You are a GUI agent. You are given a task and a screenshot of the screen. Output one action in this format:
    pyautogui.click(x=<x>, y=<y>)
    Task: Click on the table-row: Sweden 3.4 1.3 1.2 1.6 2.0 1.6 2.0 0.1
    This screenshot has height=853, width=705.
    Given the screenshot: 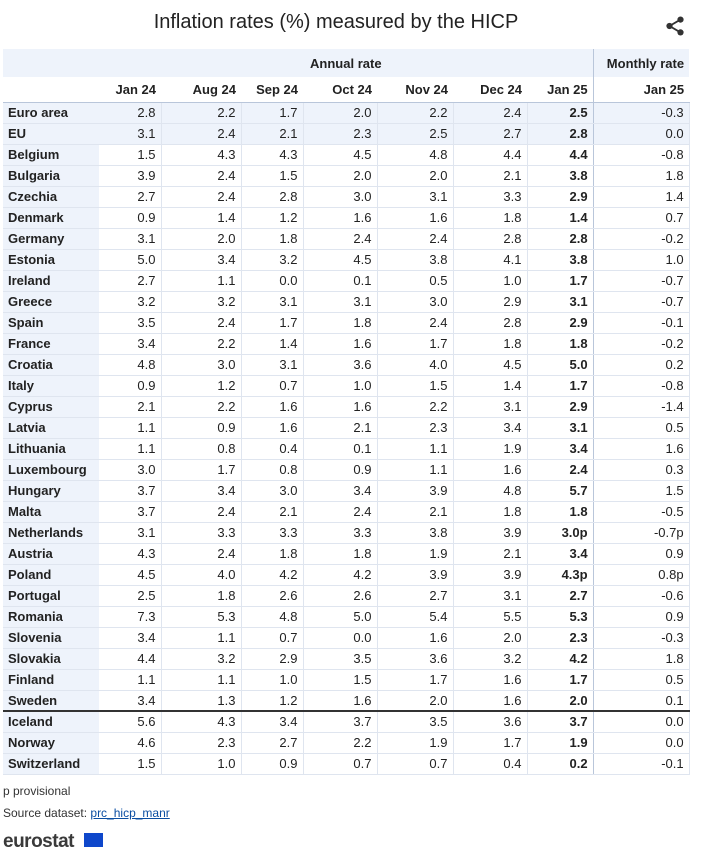 What is the action you would take?
    pyautogui.click(x=346, y=701)
    